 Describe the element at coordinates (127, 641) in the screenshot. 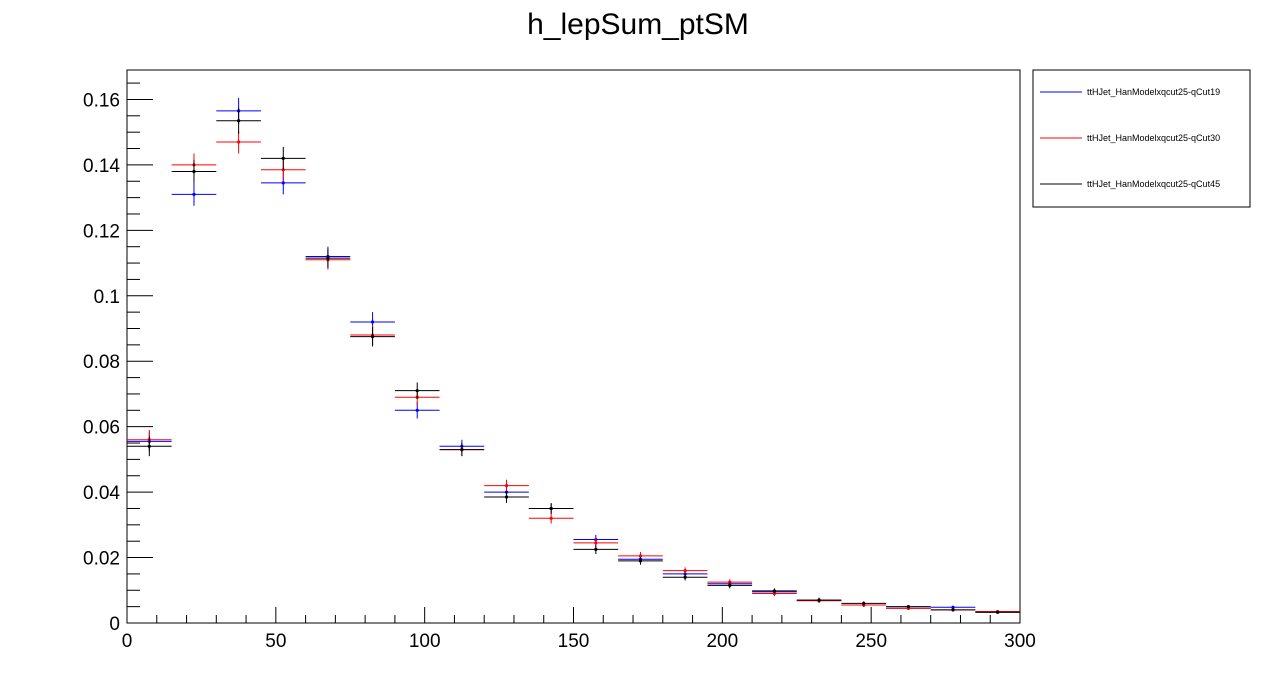

I see `x-tick-label: 0` at that location.